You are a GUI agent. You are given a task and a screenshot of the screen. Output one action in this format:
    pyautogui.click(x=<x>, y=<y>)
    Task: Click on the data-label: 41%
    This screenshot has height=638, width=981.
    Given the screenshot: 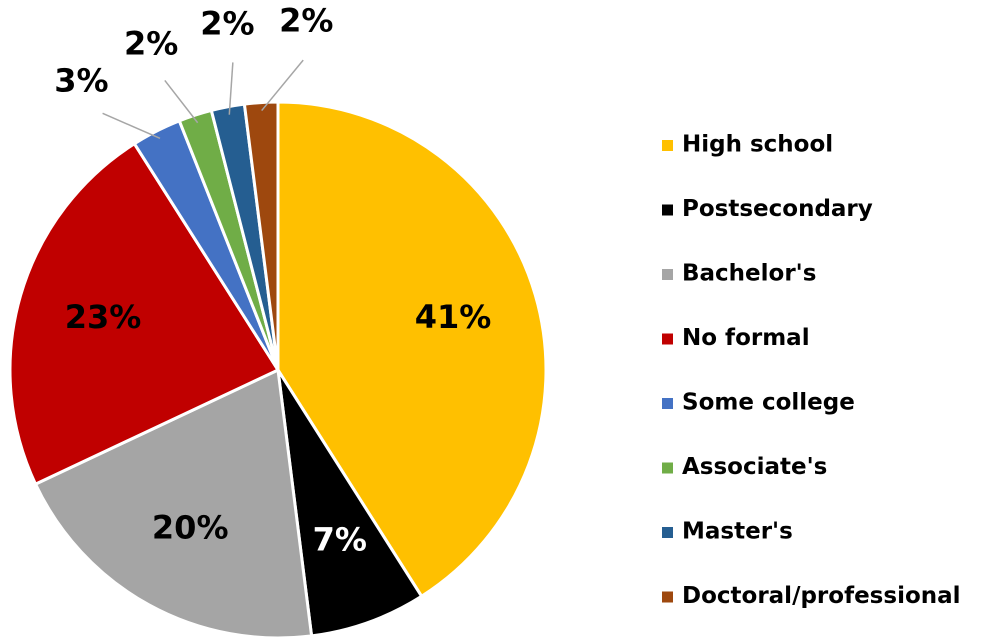 What is the action you would take?
    pyautogui.click(x=453, y=317)
    